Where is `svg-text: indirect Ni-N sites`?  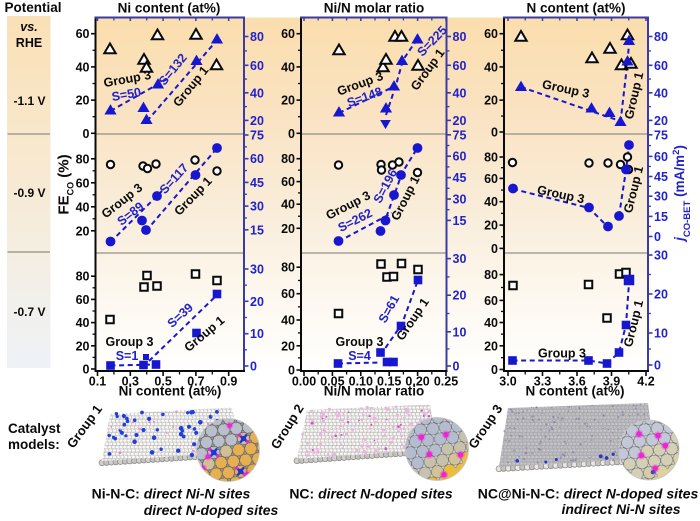
svg-text: indirect Ni-N sites is located at coordinates (620, 509).